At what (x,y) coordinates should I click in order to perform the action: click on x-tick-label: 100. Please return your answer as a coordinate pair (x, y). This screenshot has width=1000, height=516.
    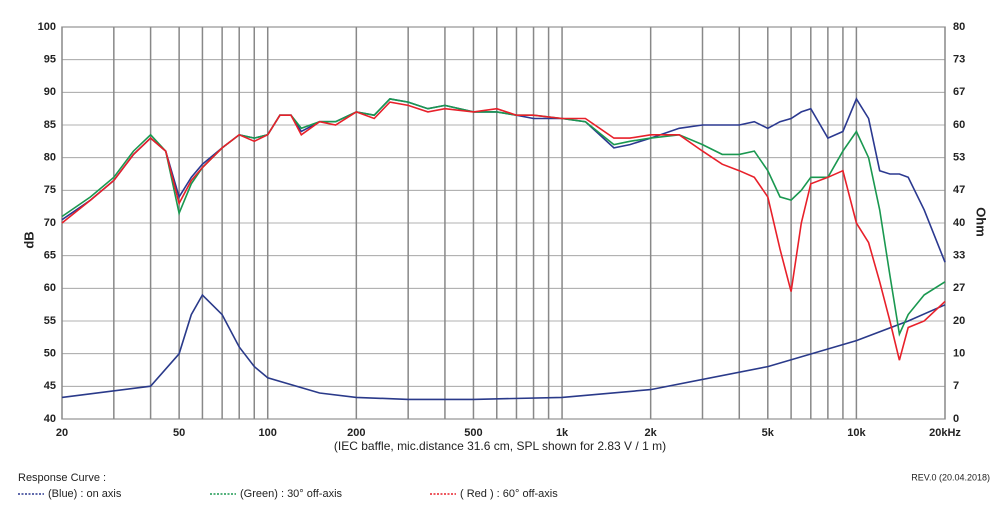
    Looking at the image, I should click on (268, 433).